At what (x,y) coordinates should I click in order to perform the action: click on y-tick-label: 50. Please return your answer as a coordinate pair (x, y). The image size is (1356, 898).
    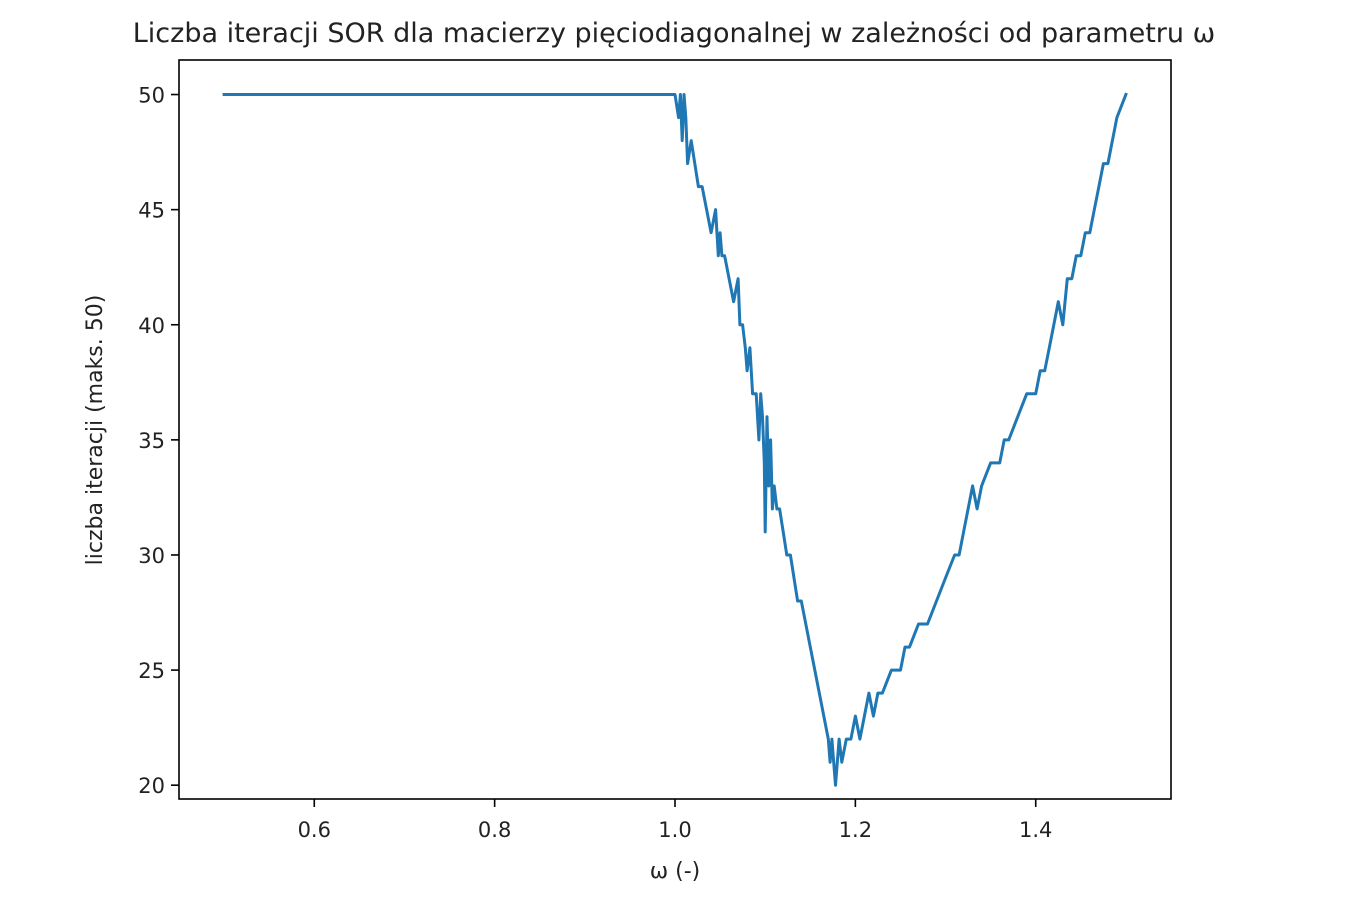
    Looking at the image, I should click on (151, 96).